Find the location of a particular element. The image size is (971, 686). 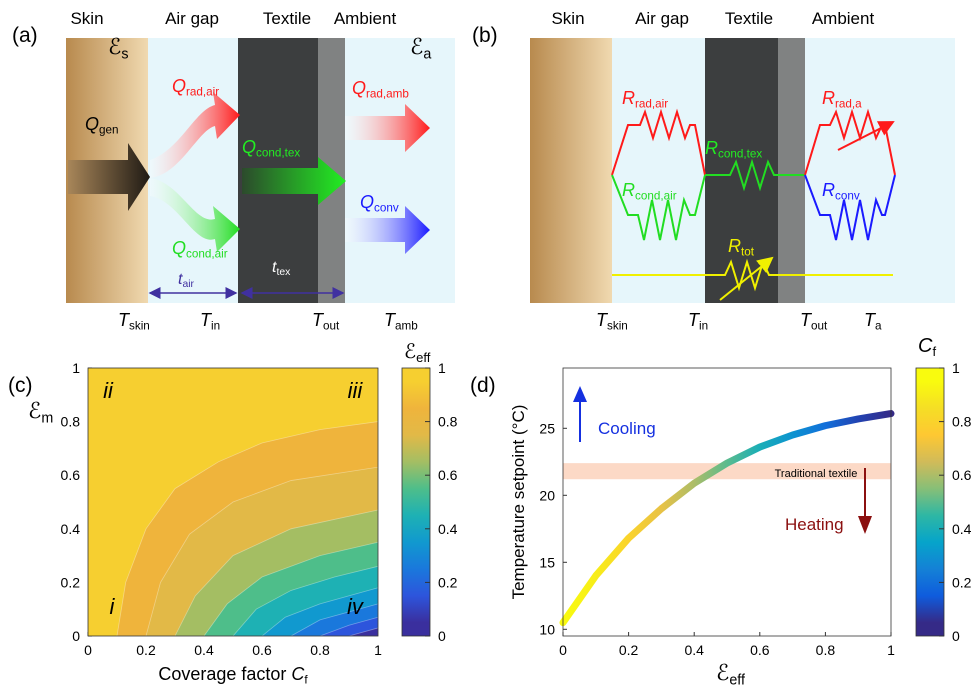

resistance-label: Rcond,tex is located at coordinates (733, 149).